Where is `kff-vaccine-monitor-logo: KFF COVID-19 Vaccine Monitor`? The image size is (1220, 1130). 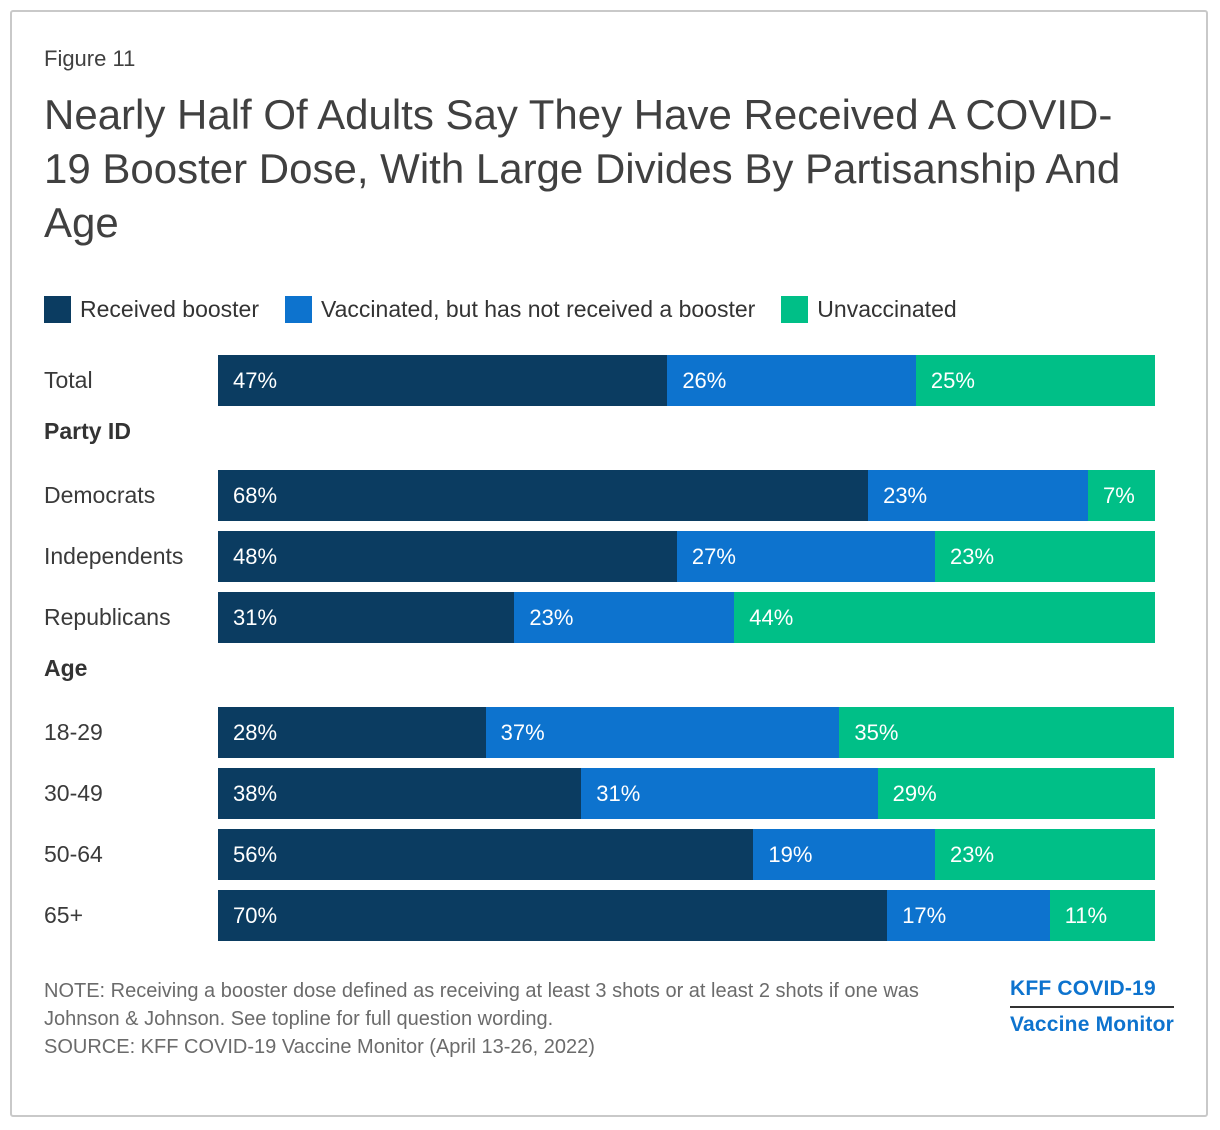
kff-vaccine-monitor-logo: KFF COVID-19 Vaccine Monitor is located at coordinates (1091, 1007).